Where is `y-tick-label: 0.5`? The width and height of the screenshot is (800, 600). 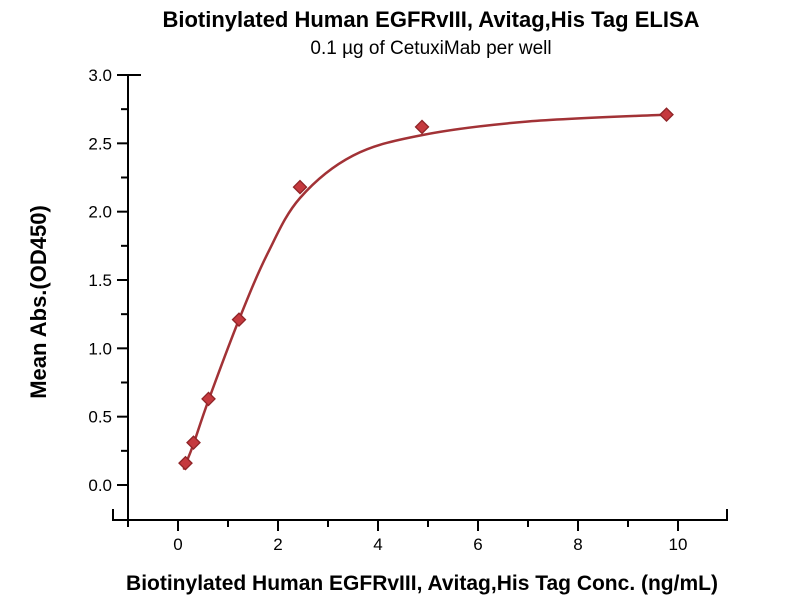
y-tick-label: 0.5 is located at coordinates (100, 417).